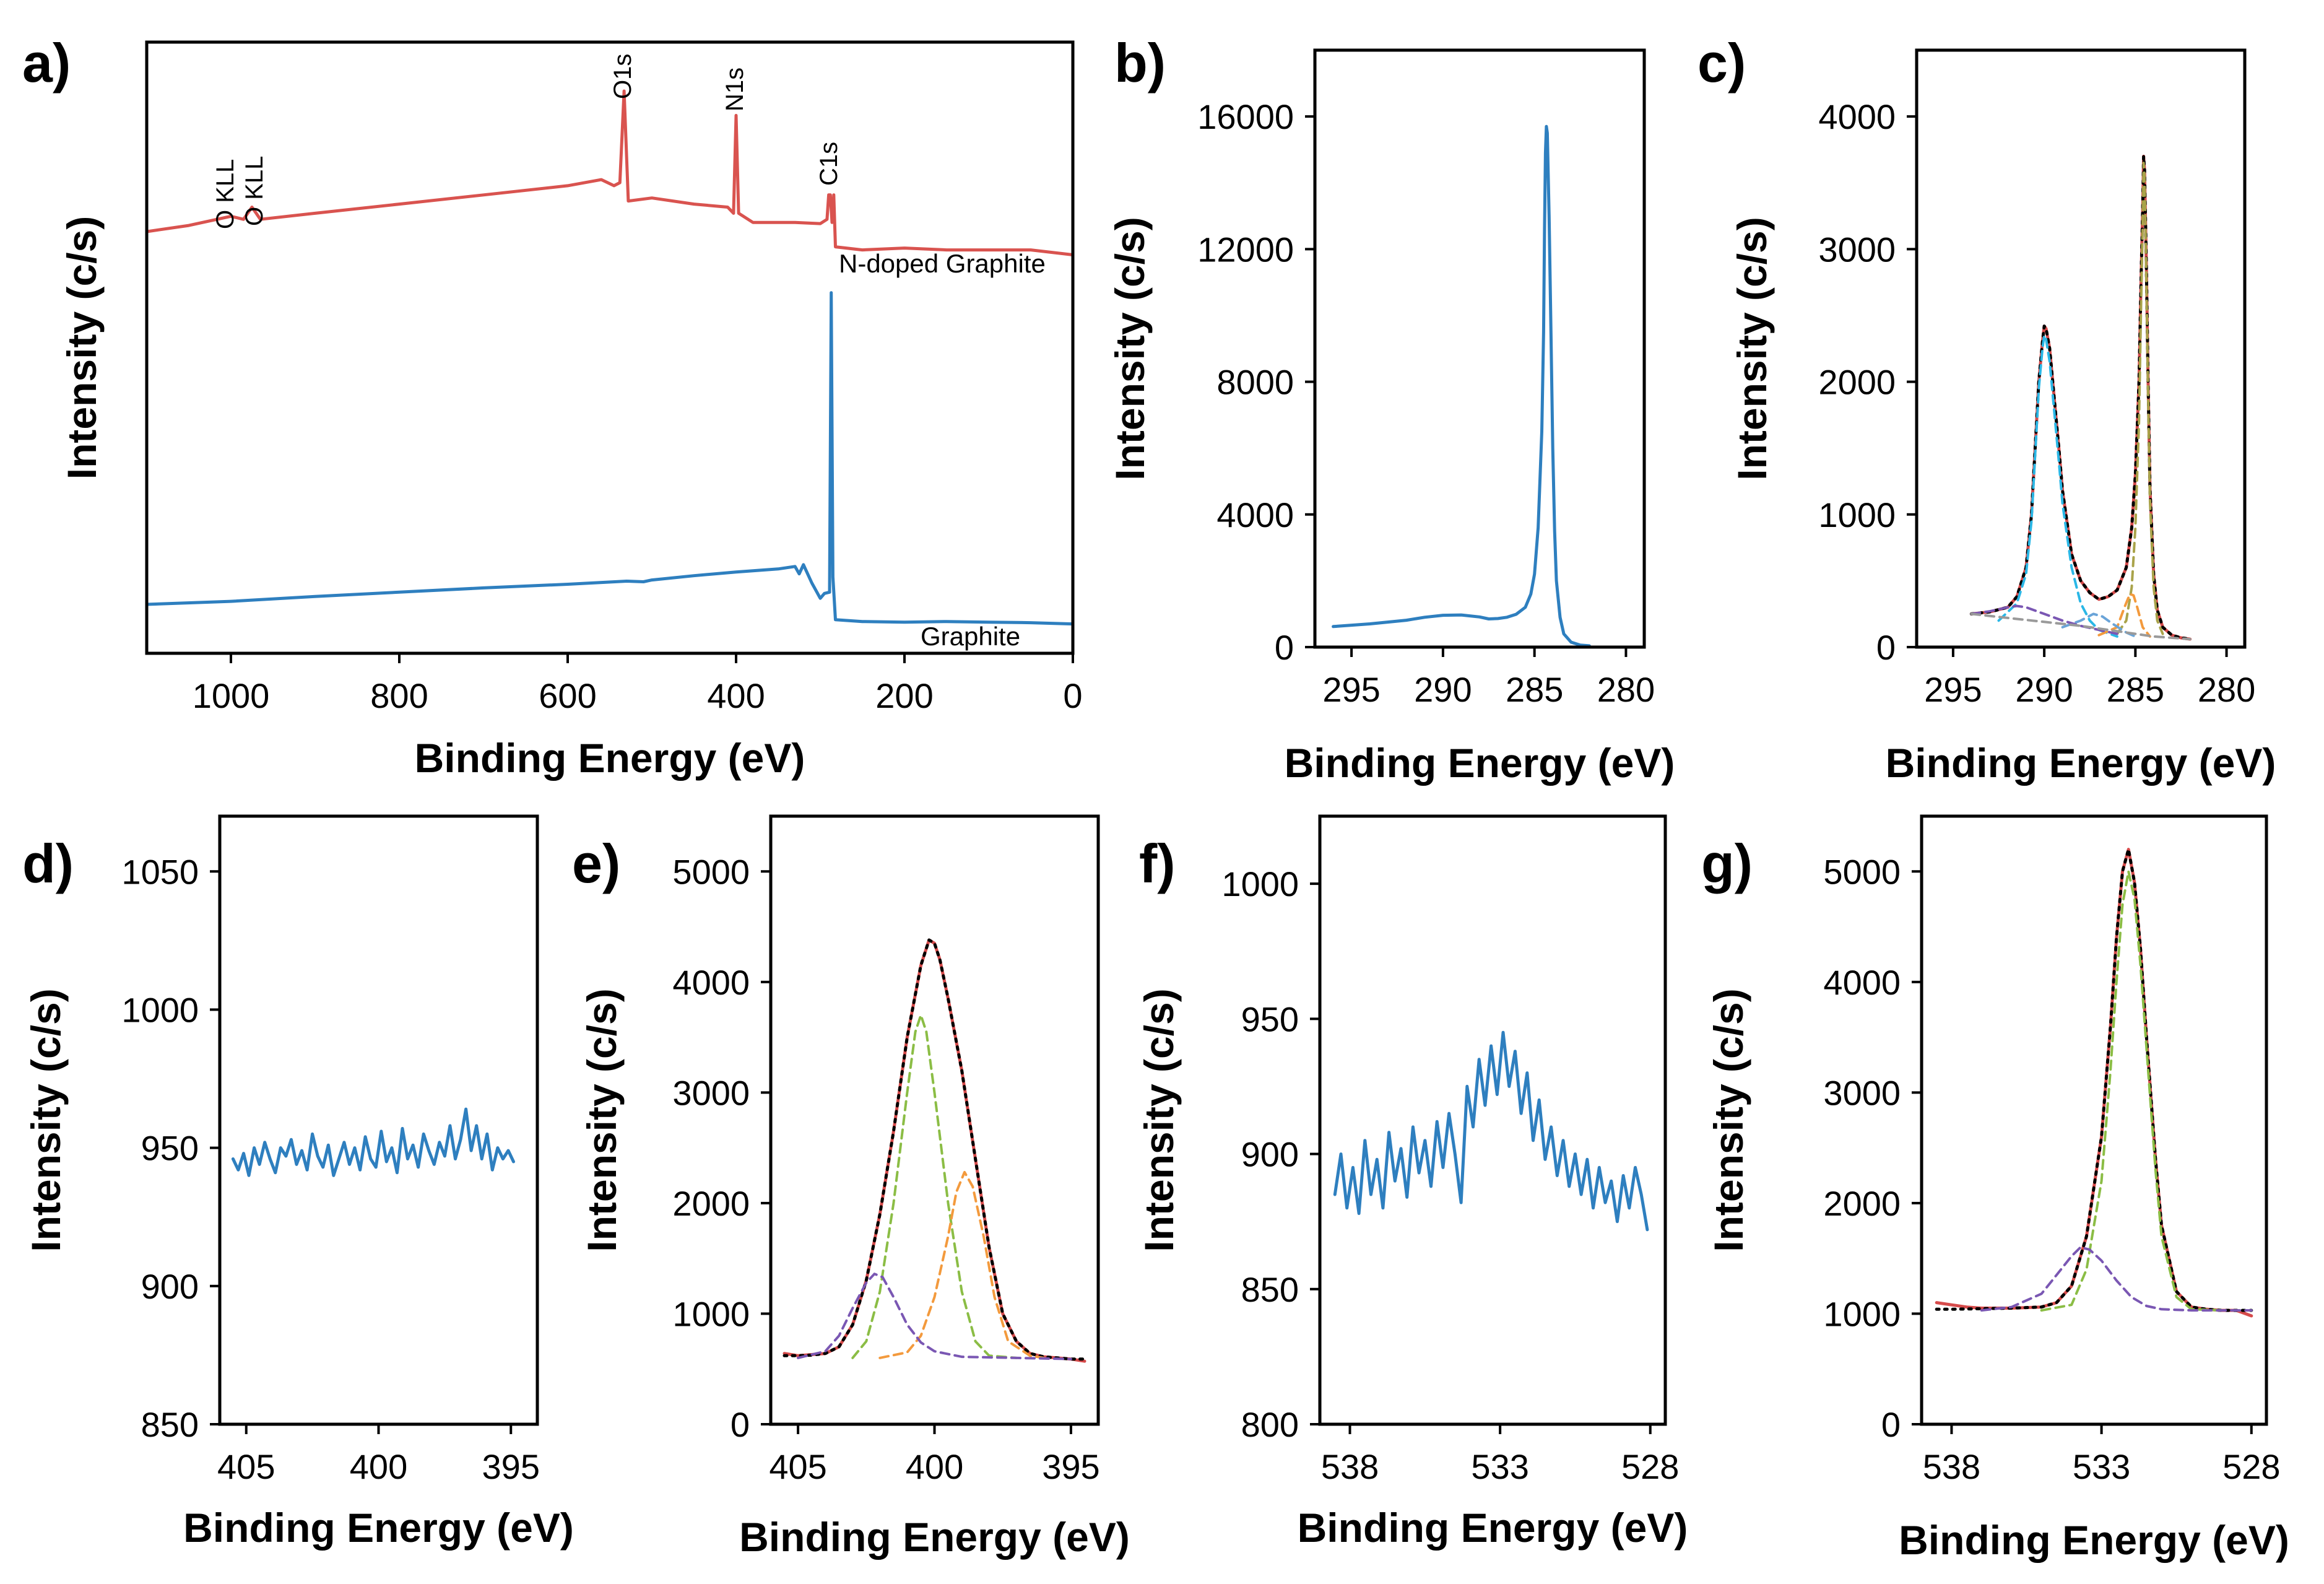 Image resolution: width=2324 pixels, height=1584 pixels. I want to click on panel-label: f), so click(1157, 863).